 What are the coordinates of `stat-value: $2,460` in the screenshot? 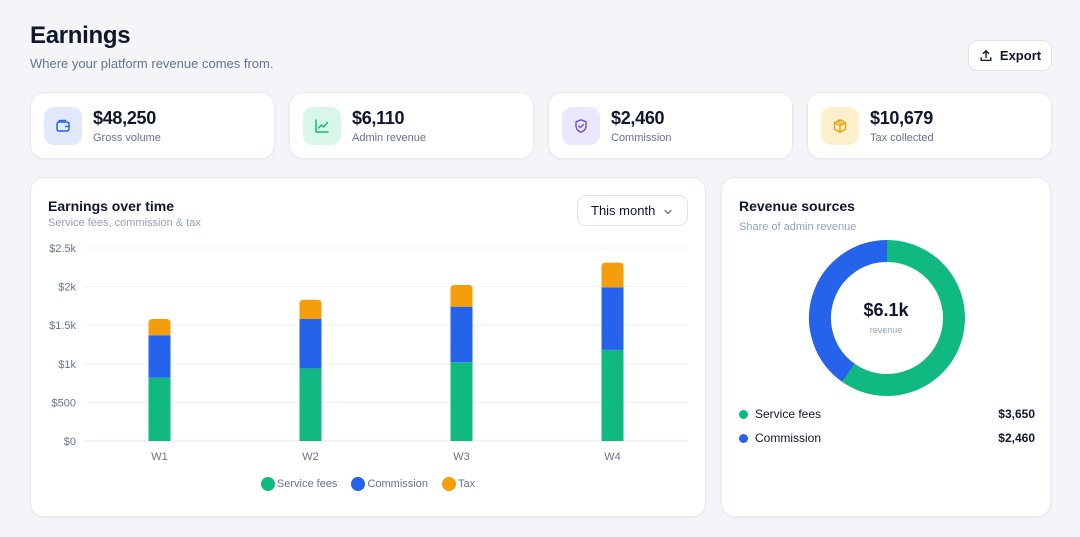 It's located at (638, 117).